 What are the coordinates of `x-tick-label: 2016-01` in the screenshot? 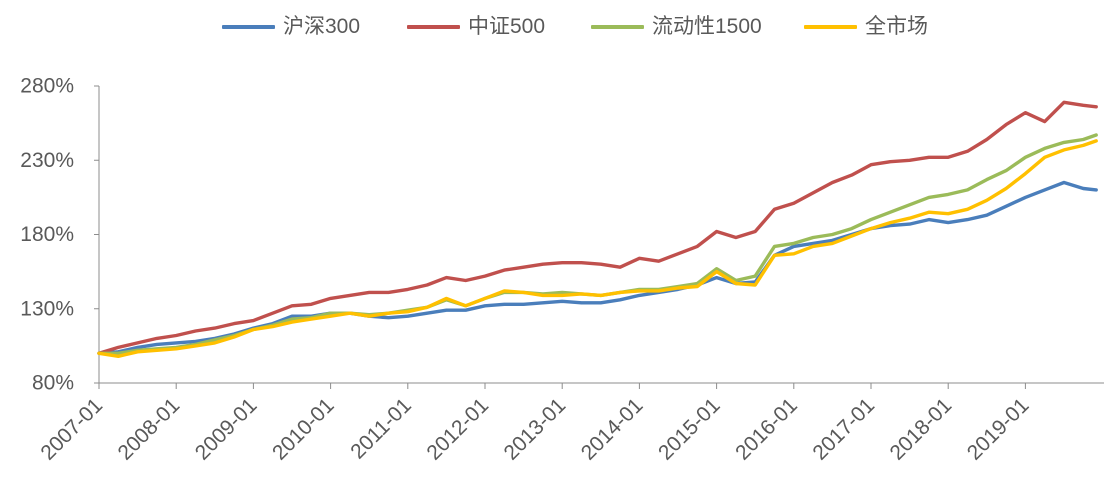 It's located at (766, 429).